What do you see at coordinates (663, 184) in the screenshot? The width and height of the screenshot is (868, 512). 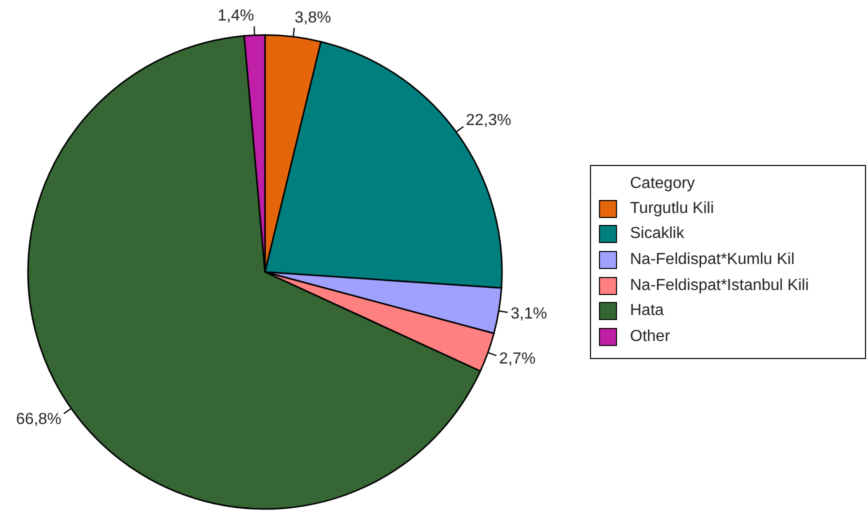 I see `legend-title: Category` at bounding box center [663, 184].